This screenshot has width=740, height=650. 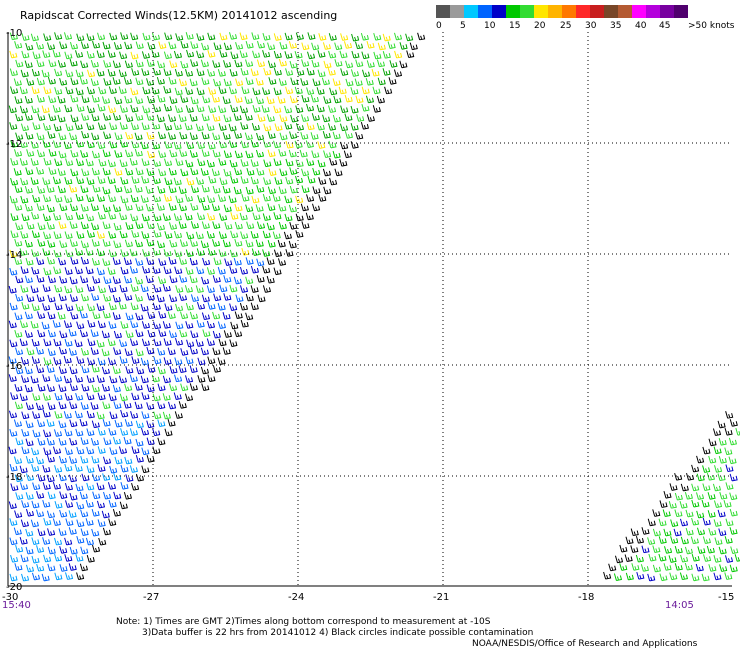 What do you see at coordinates (499, 11) in the screenshot?
I see `legend-swatch` at bounding box center [499, 11].